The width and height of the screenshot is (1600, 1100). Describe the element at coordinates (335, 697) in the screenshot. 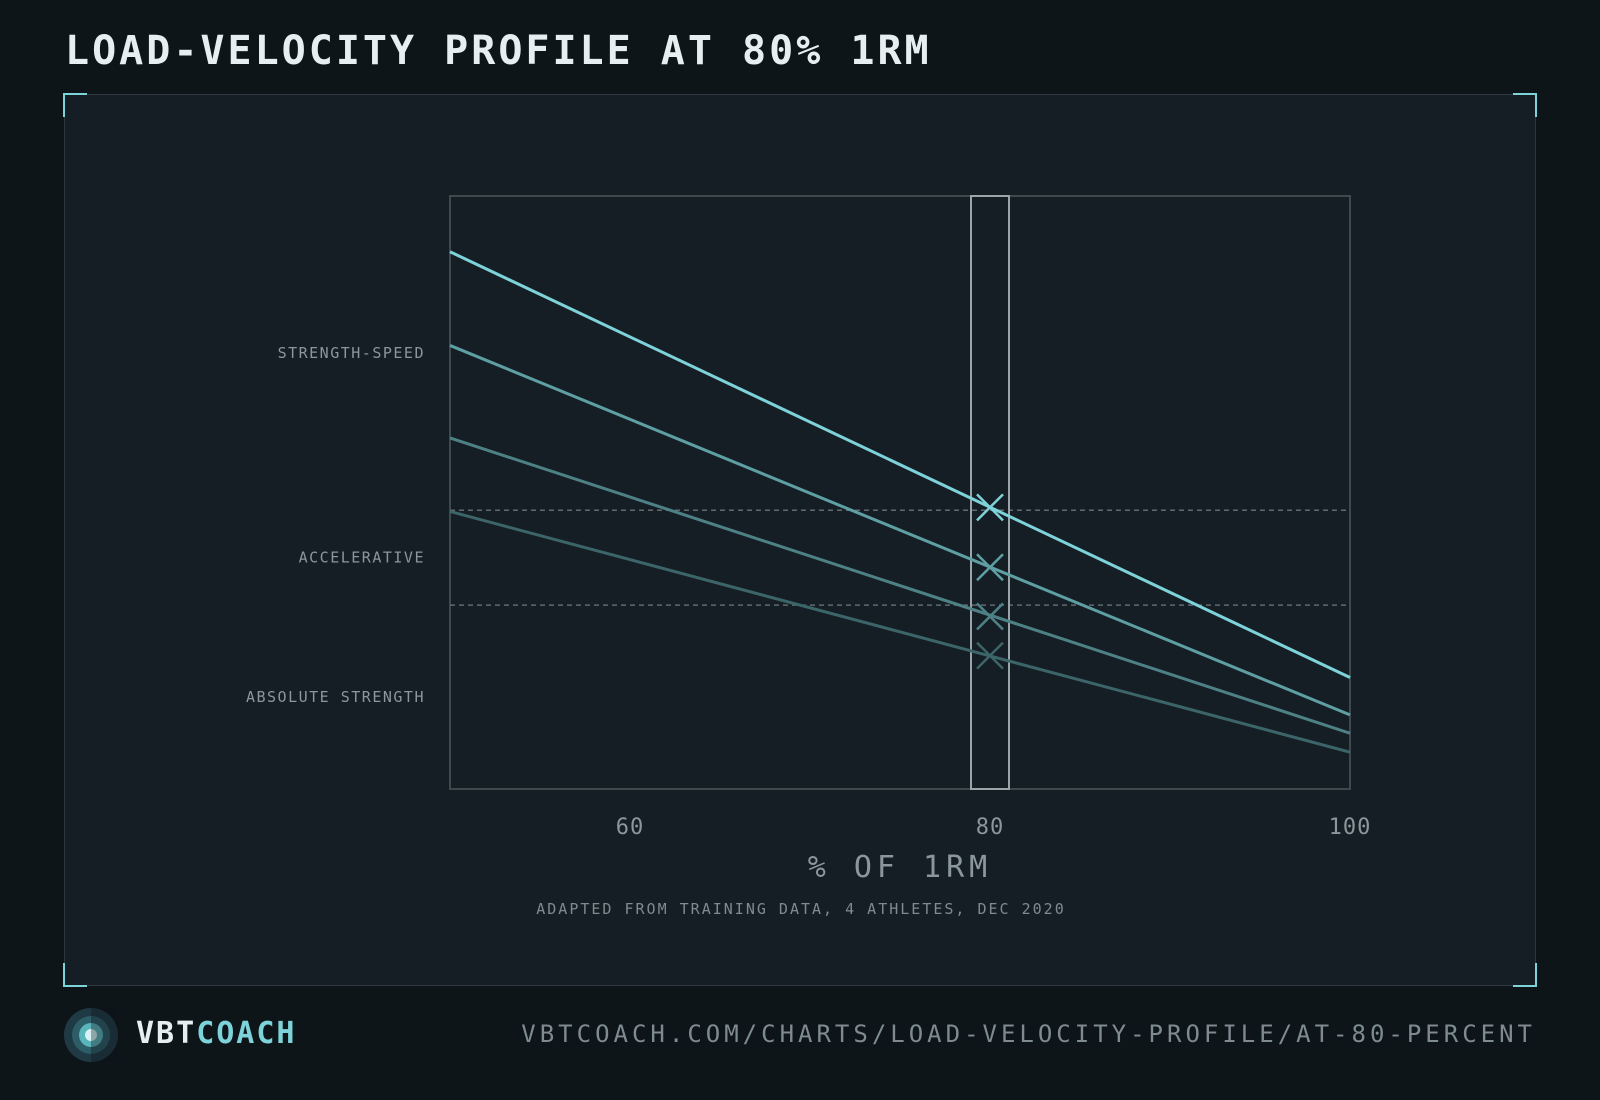

I see `zone-label-2: ABSOLUTE STRENGTH` at that location.